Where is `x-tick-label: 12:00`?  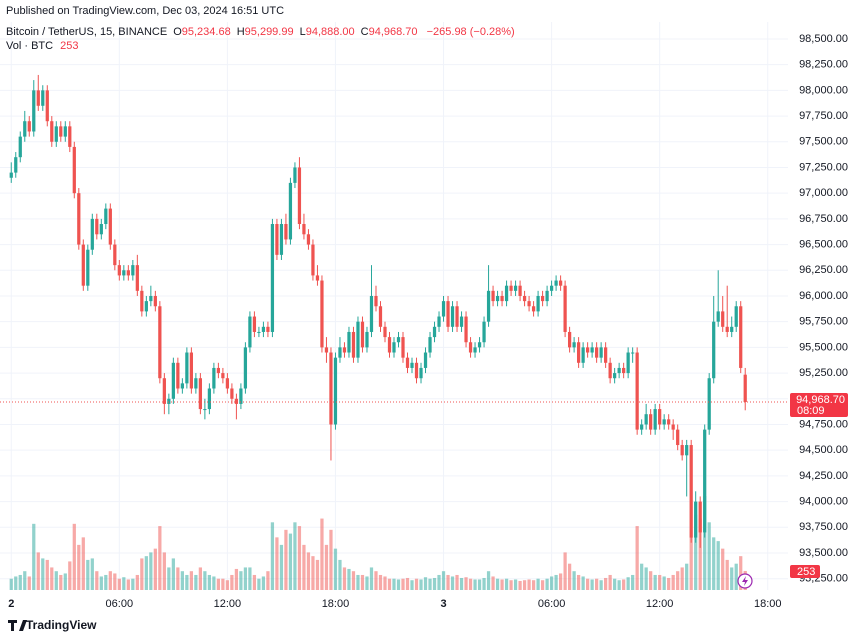
x-tick-label: 12:00 is located at coordinates (660, 604).